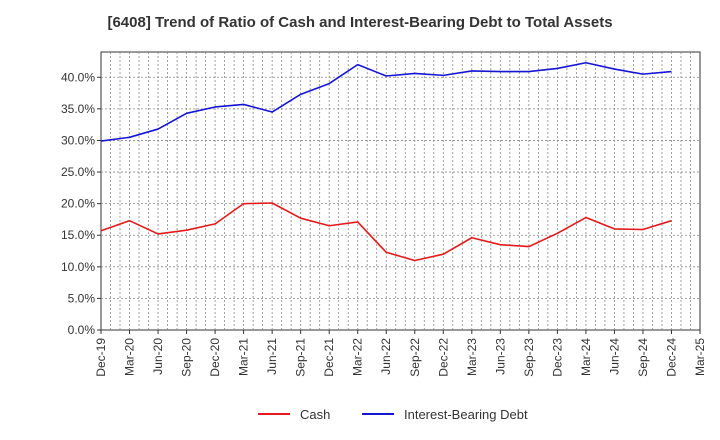 The height and width of the screenshot is (440, 720). Describe the element at coordinates (329, 357) in the screenshot. I see `x-tick-label: Dec-21` at that location.